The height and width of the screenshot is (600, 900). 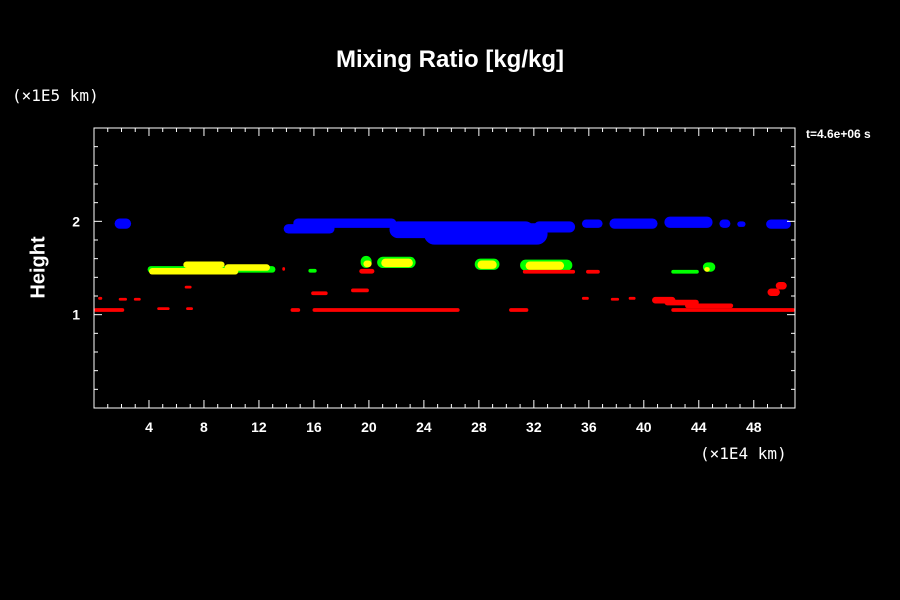 I want to click on x-tick-label: 16, so click(x=314, y=427).